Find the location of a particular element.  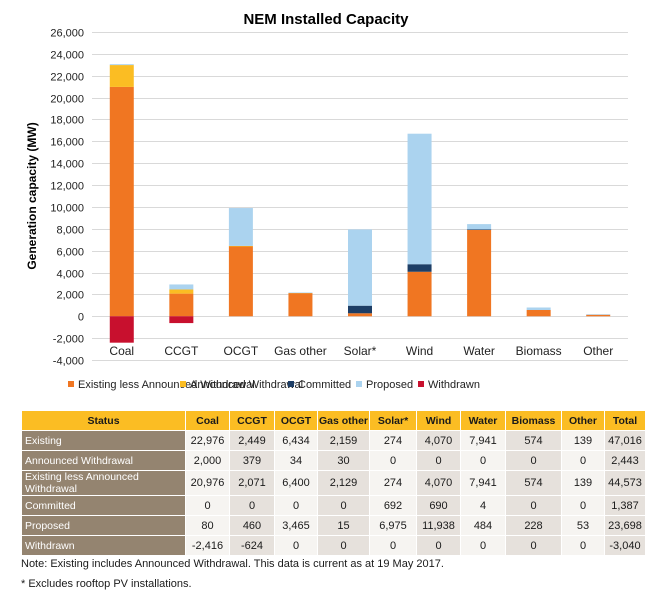

table-header-cell: CCGT is located at coordinates (252, 420).